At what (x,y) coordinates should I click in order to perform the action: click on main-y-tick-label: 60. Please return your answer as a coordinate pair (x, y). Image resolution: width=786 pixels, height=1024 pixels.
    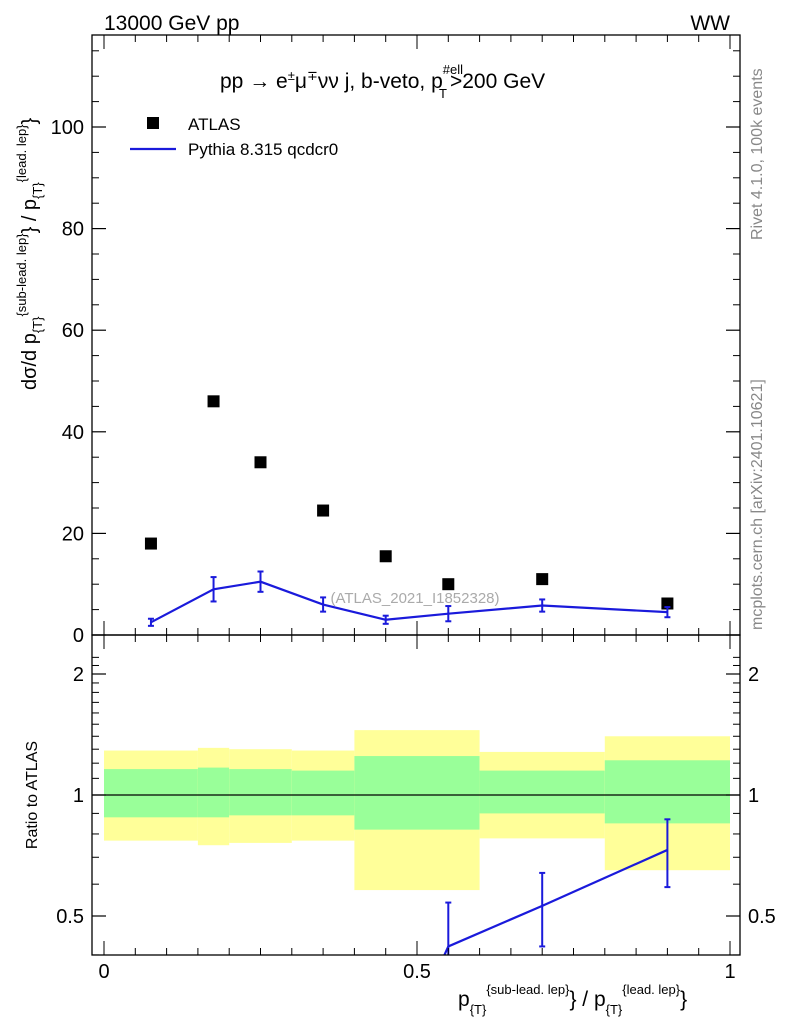
    Looking at the image, I should click on (73, 331).